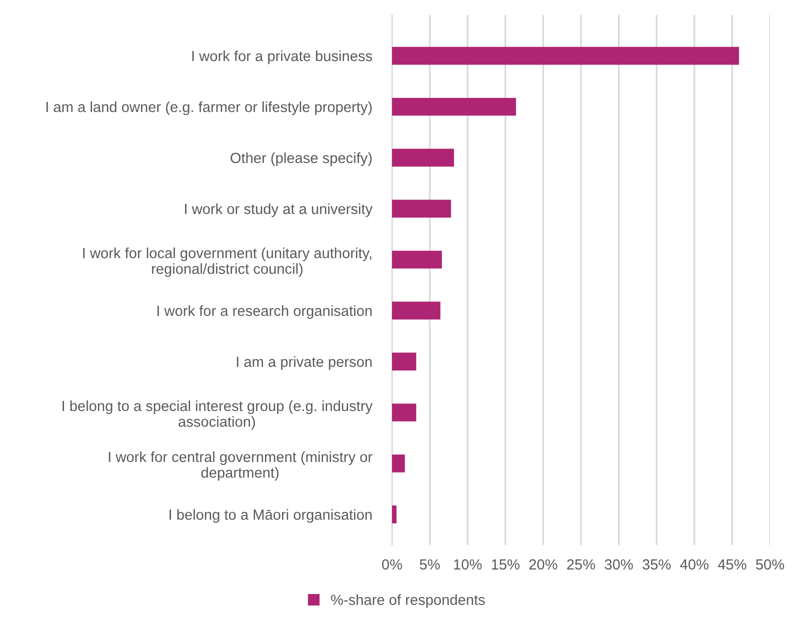  I want to click on x-tick-label: 5%, so click(430, 564).